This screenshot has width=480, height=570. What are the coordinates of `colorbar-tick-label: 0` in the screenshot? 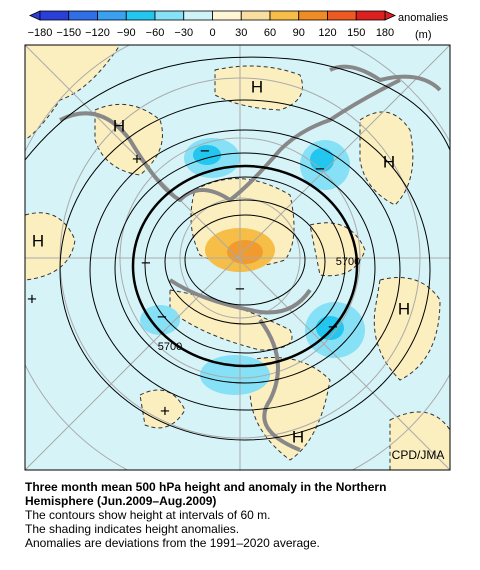 It's located at (212, 33).